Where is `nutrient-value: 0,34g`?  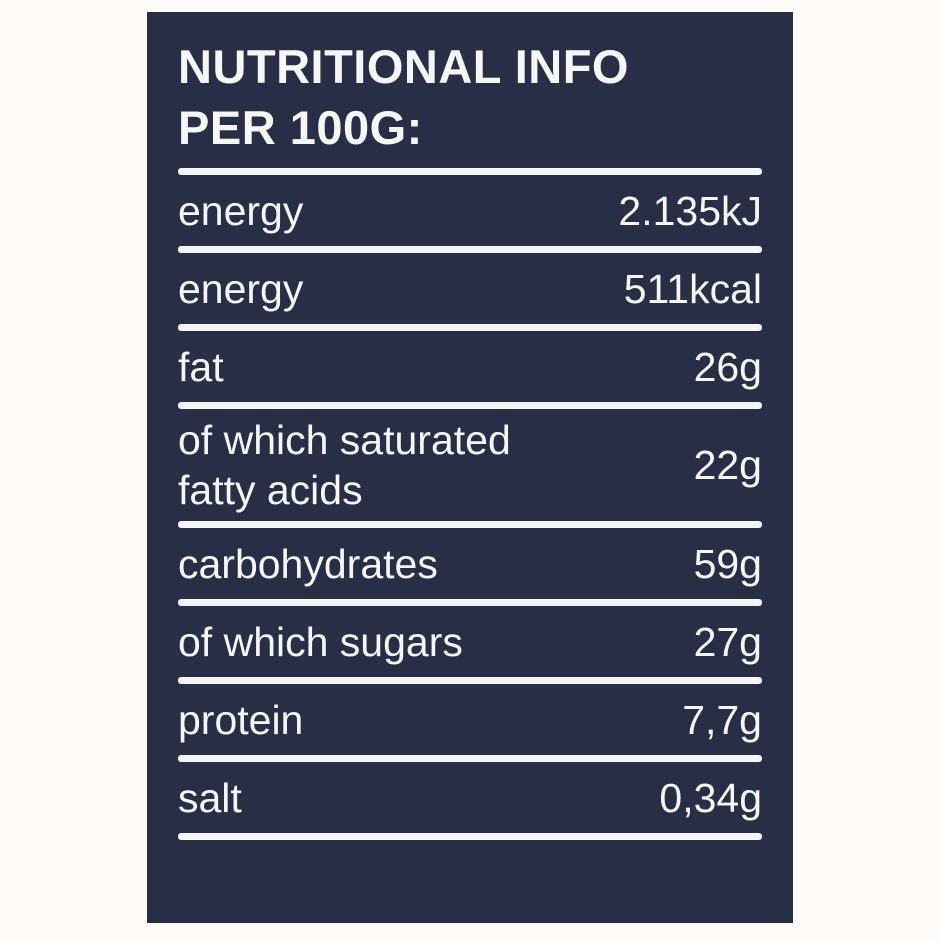 nutrient-value: 0,34g is located at coordinates (710, 797).